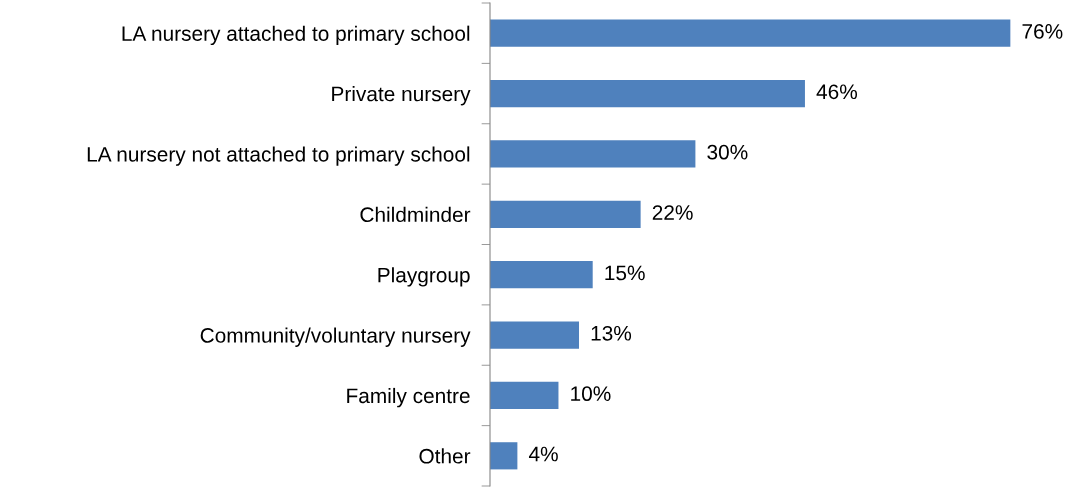  I want to click on data-label: 13%, so click(611, 333).